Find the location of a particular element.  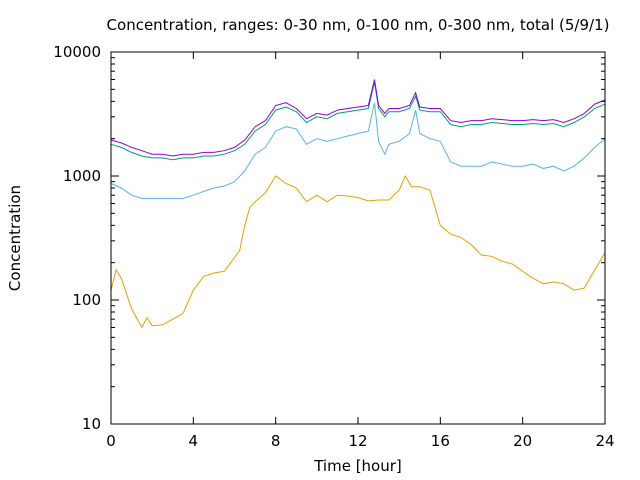

x-tick-label: 0 is located at coordinates (111, 441).